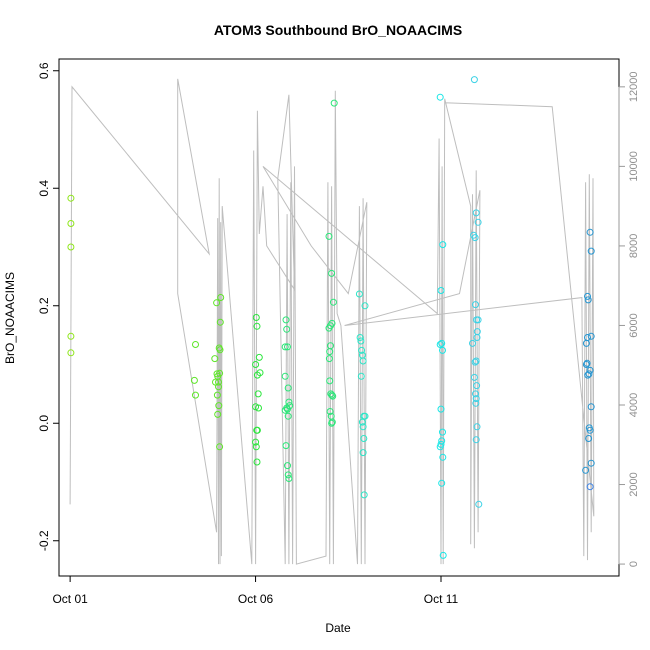 The width and height of the screenshot is (650, 650). What do you see at coordinates (44, 423) in the screenshot?
I see `y-tick-label: 0.0` at bounding box center [44, 423].